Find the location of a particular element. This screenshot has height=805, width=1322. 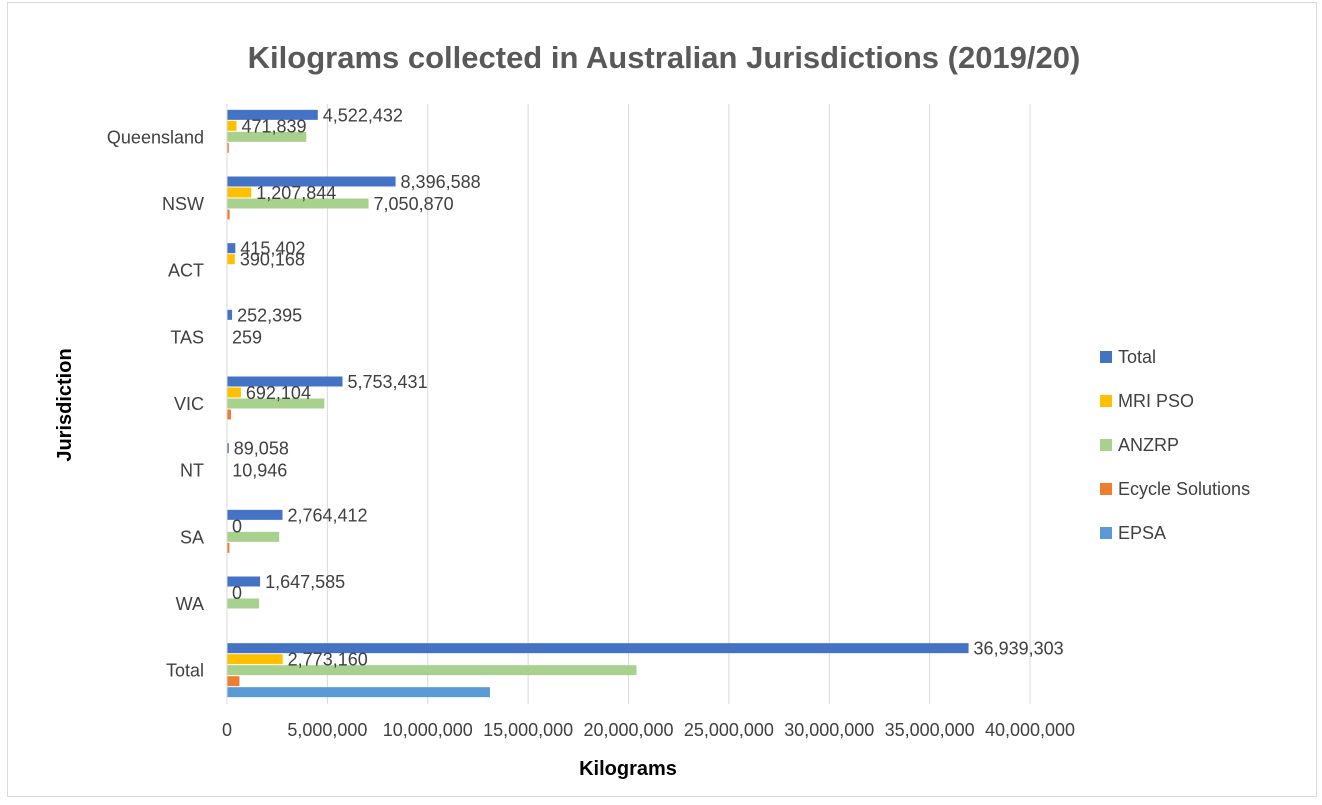

data-label: 10,946 is located at coordinates (259, 471).